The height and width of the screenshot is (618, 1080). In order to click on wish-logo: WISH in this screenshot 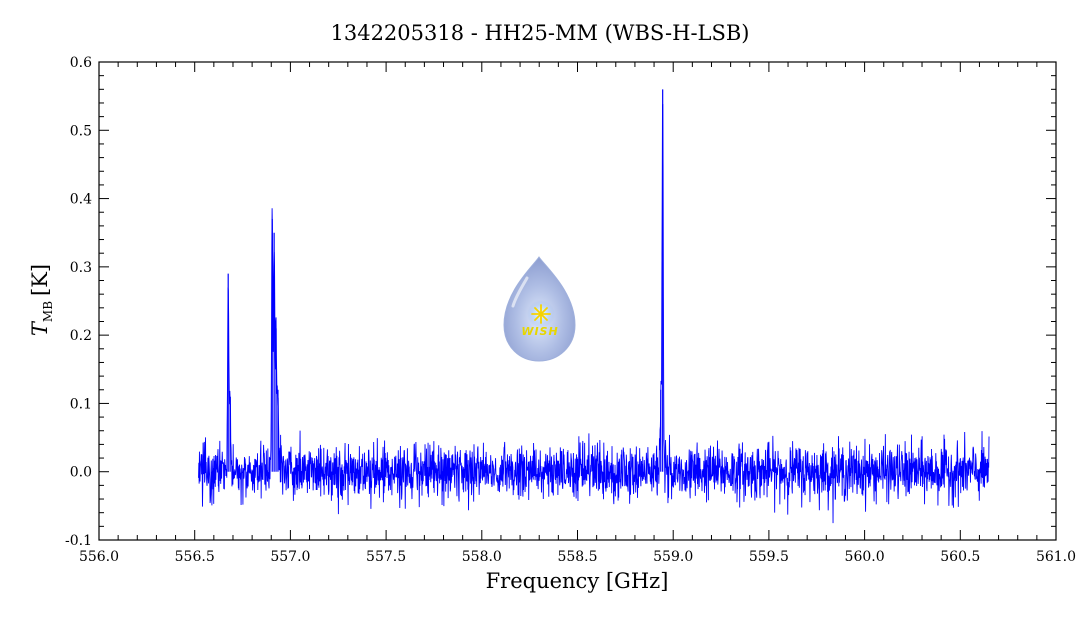, I will do `click(539, 309)`.